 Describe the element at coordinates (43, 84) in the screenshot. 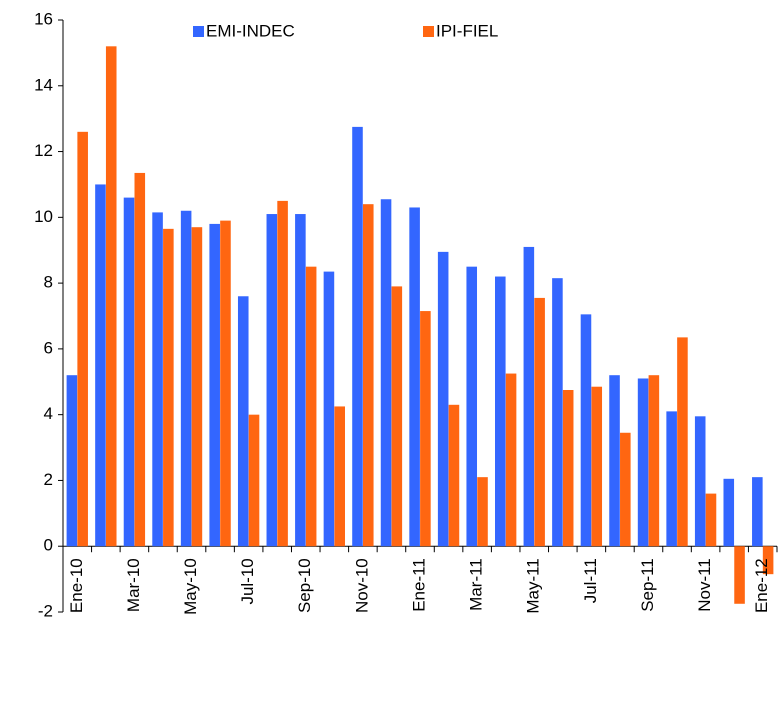

I see `y-tick-label: 14` at that location.